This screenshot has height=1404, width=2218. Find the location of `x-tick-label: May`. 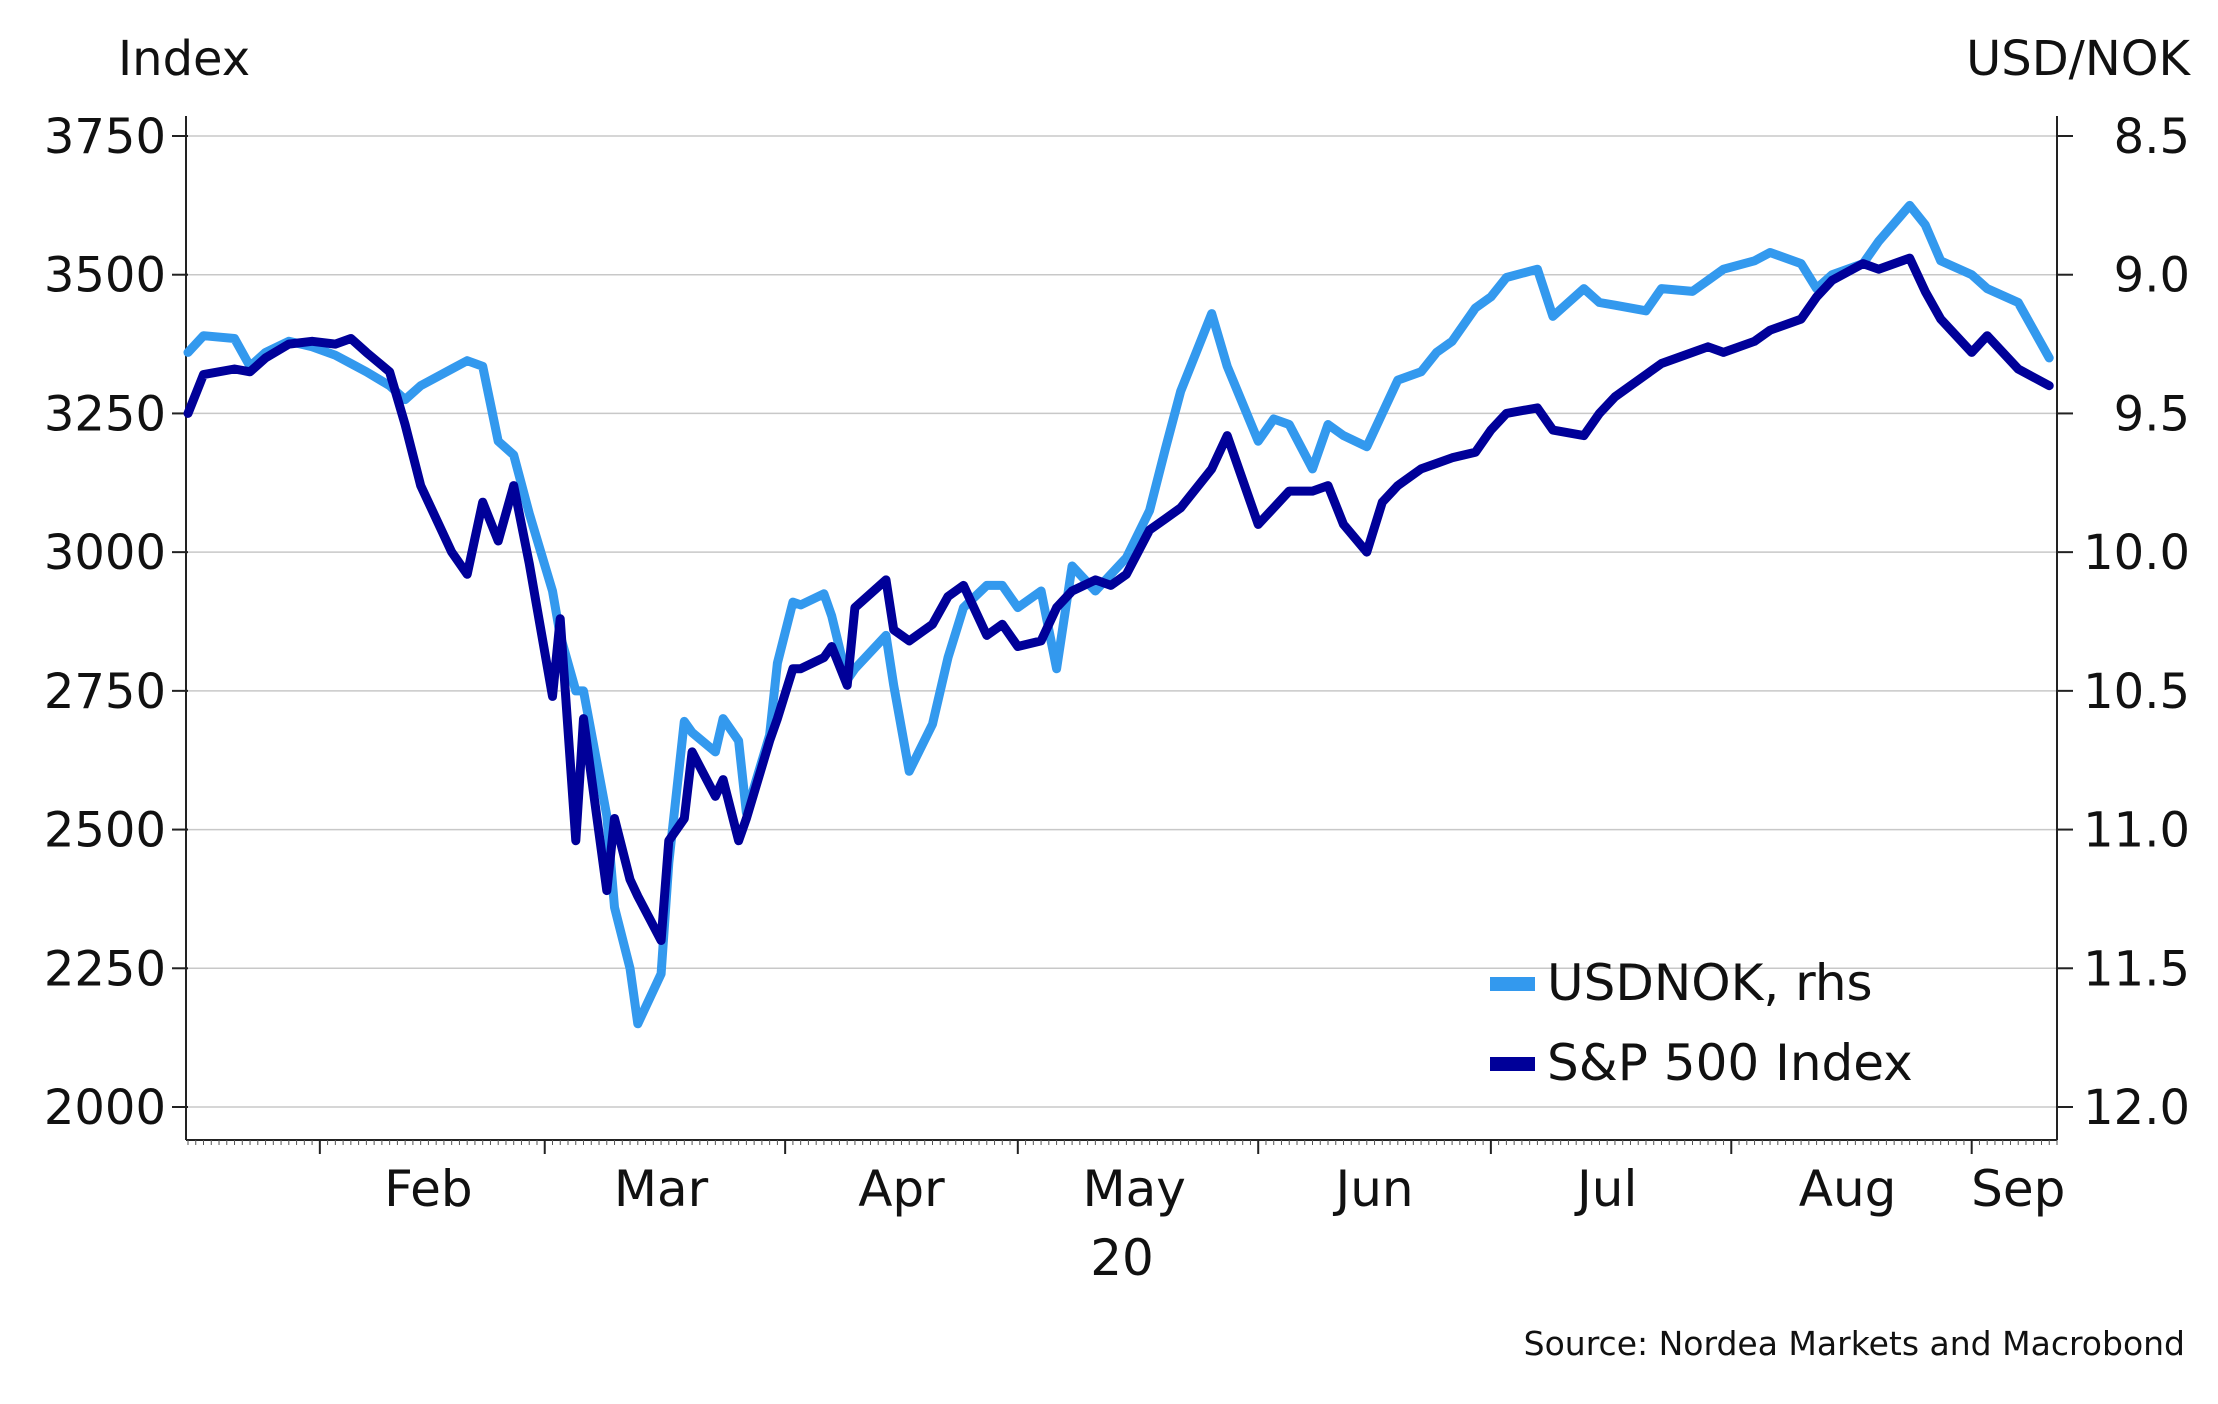

x-tick-label: May is located at coordinates (1133, 1189).